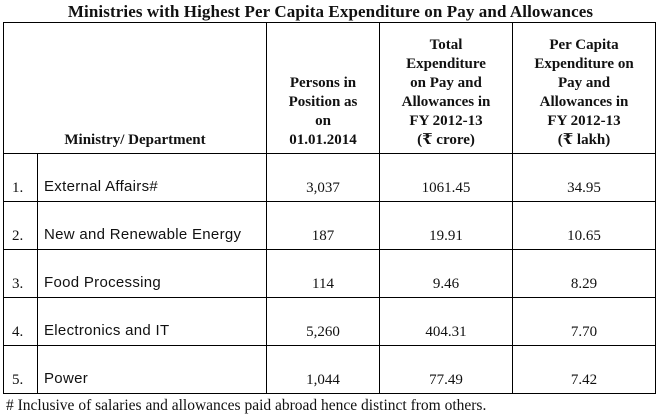  I want to click on ministry-name: New and Renewable Energy, so click(152, 225).